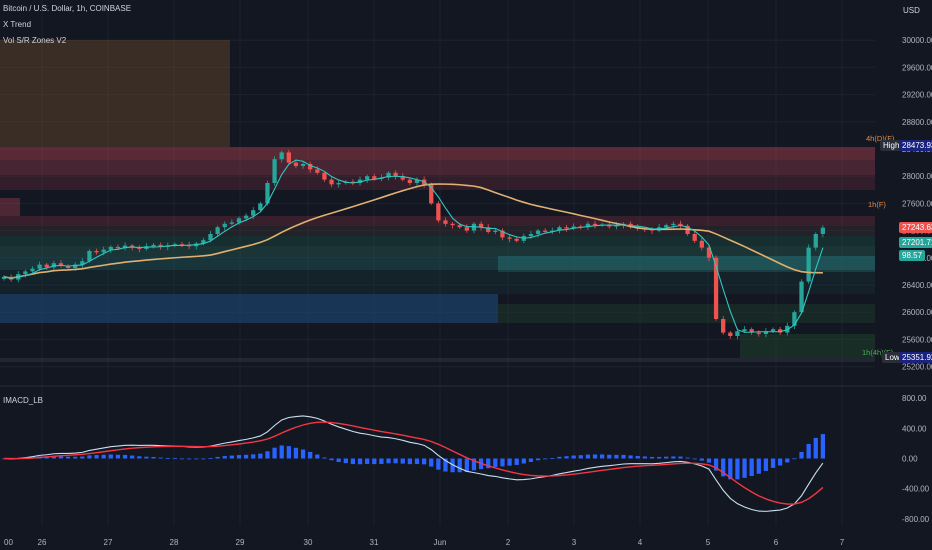 Image resolution: width=932 pixels, height=550 pixels. What do you see at coordinates (17, 24) in the screenshot?
I see `indicator-x-trend: X Trend` at bounding box center [17, 24].